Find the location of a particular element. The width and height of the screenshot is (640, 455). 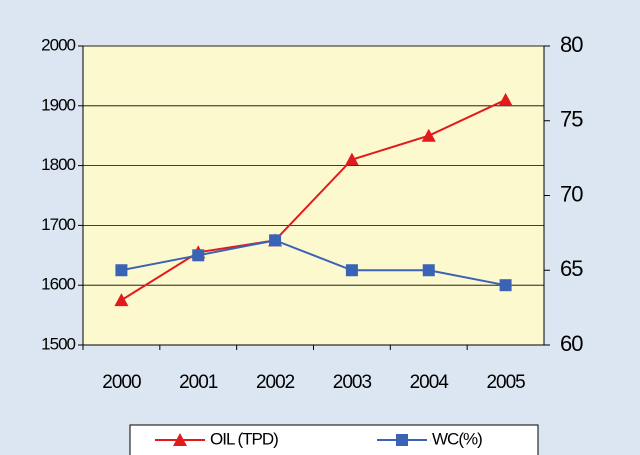

y2-tick-label: 75 is located at coordinates (571, 119).